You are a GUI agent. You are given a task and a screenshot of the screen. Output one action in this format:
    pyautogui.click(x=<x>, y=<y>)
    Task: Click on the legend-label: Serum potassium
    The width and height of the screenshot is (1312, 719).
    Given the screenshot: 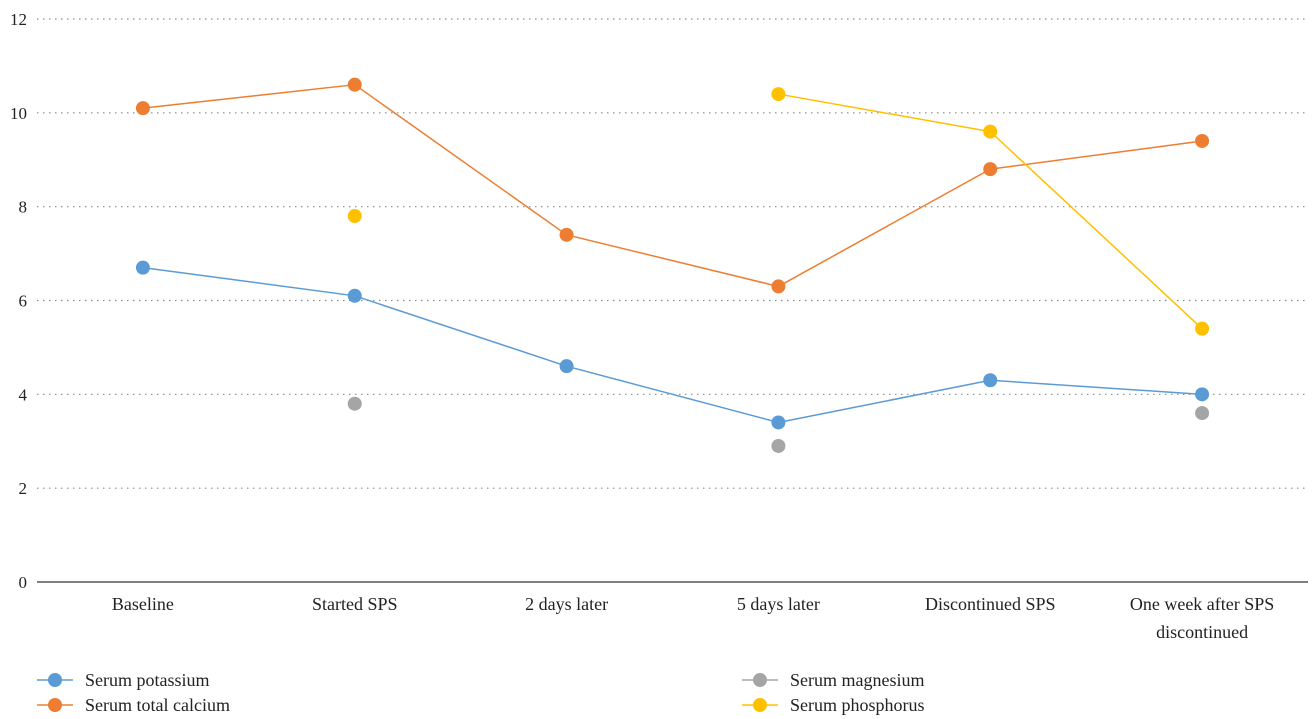 What is the action you would take?
    pyautogui.click(x=147, y=680)
    